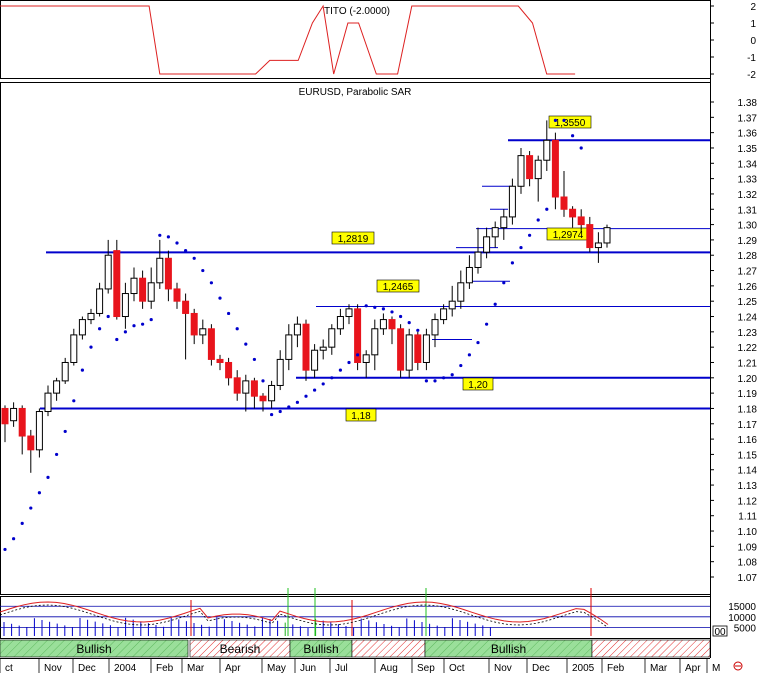 This screenshot has height=675, width=760. I want to click on price-tick-label: 1.10, so click(748, 532).